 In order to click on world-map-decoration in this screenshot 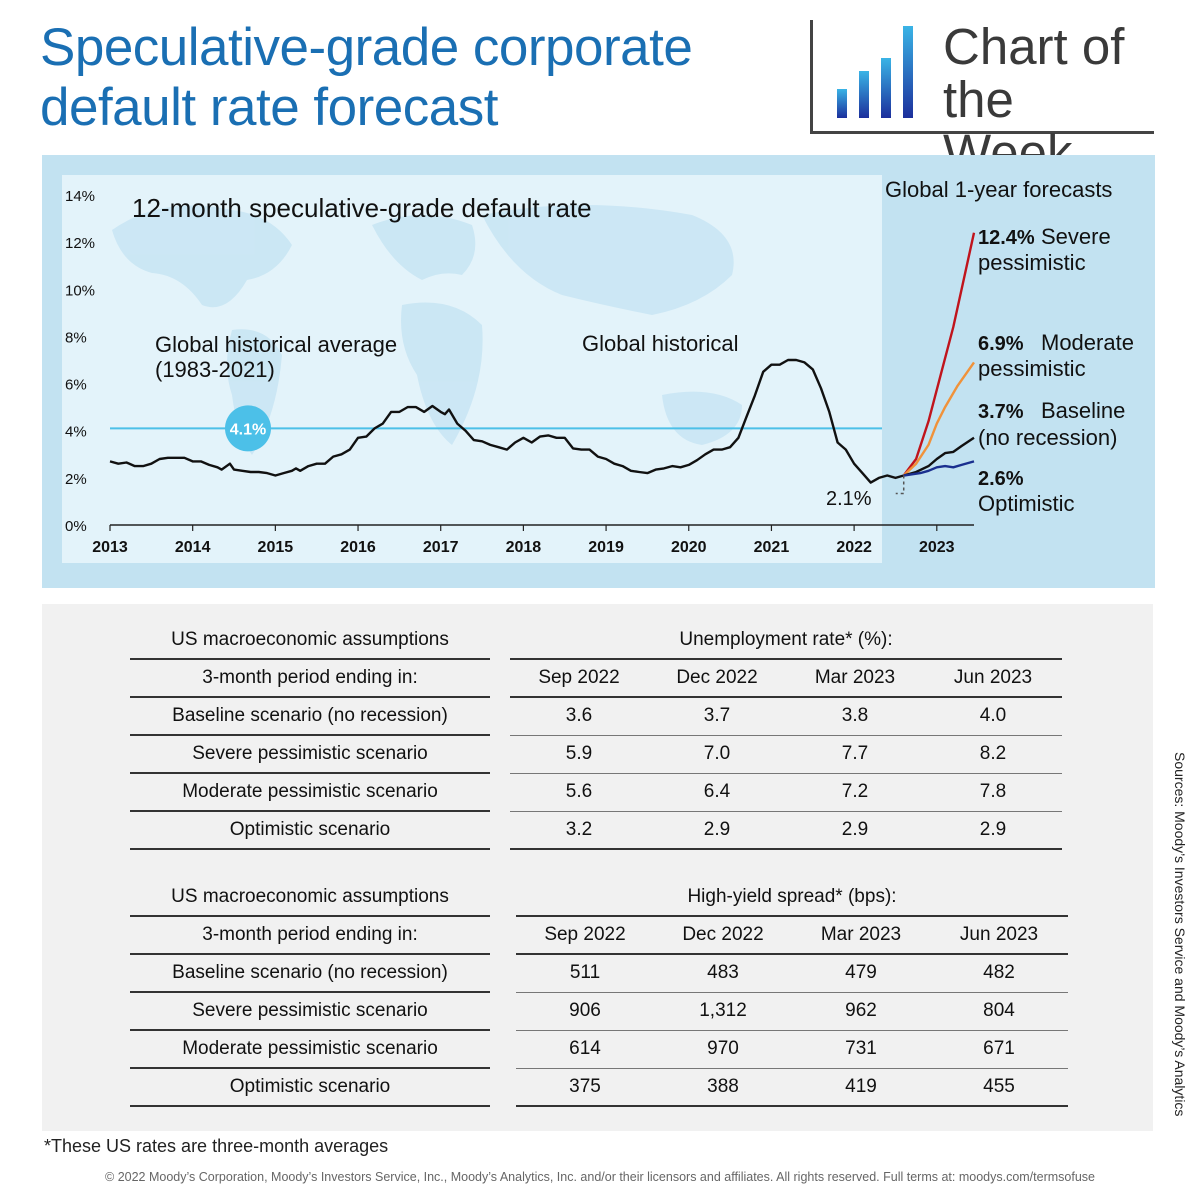, I will do `click(427, 330)`.